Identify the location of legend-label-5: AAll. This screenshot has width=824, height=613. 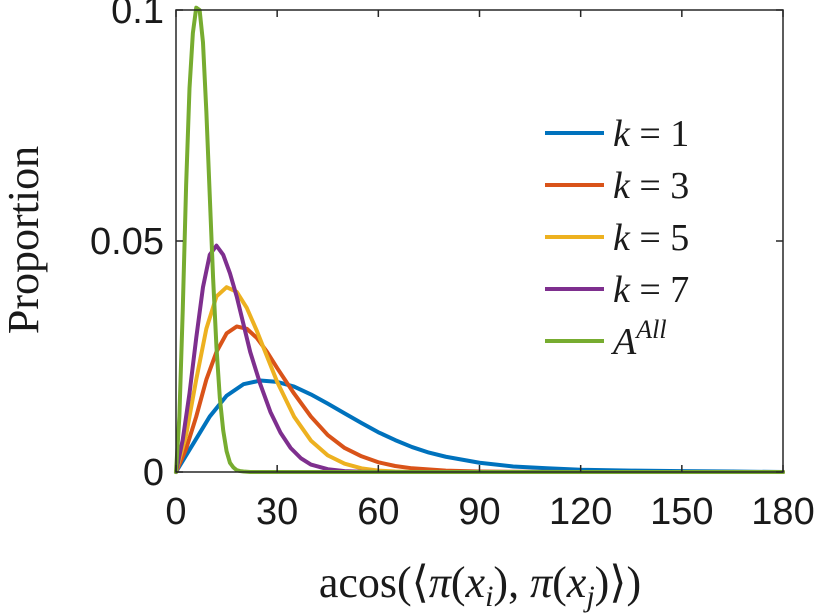
(638, 339).